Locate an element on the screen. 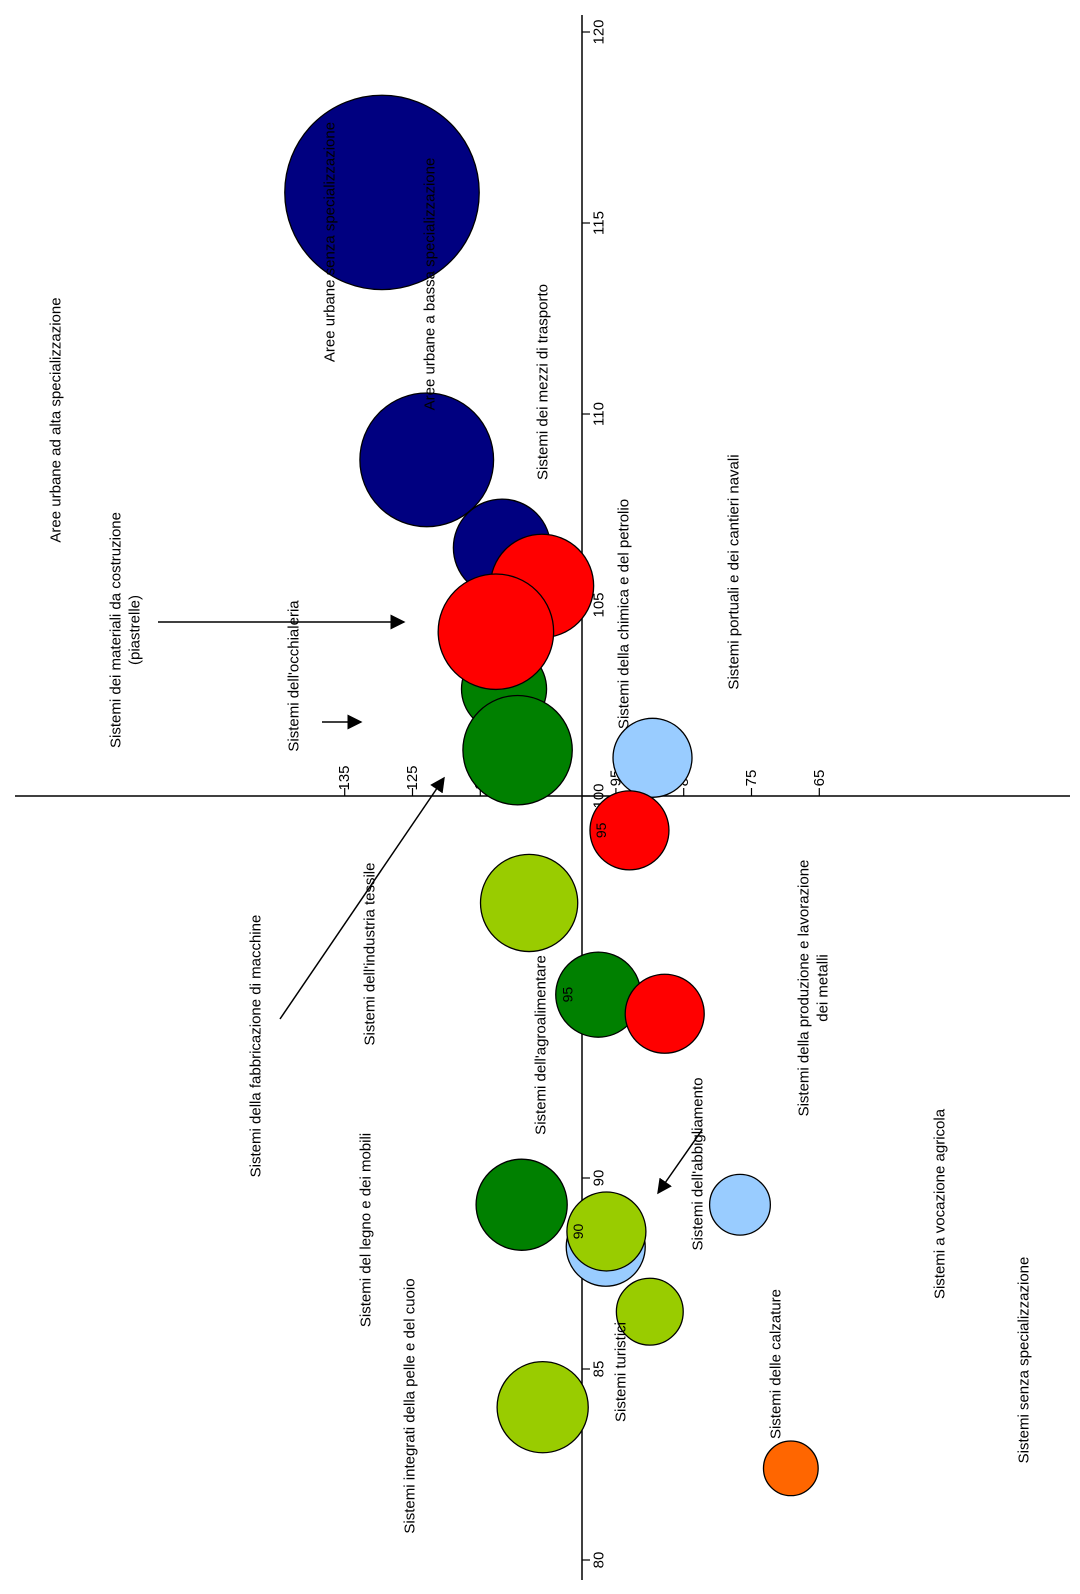 The height and width of the screenshot is (1594, 1080). bubble-label: Sistemi dell'occhialeria is located at coordinates (294, 676).